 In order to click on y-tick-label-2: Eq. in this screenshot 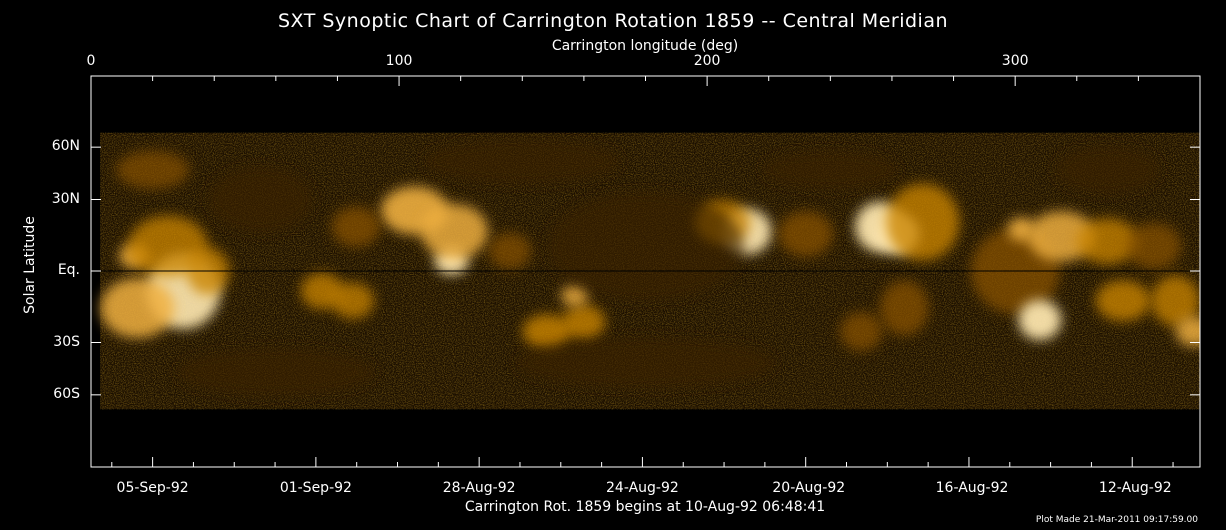, I will do `click(68, 270)`.